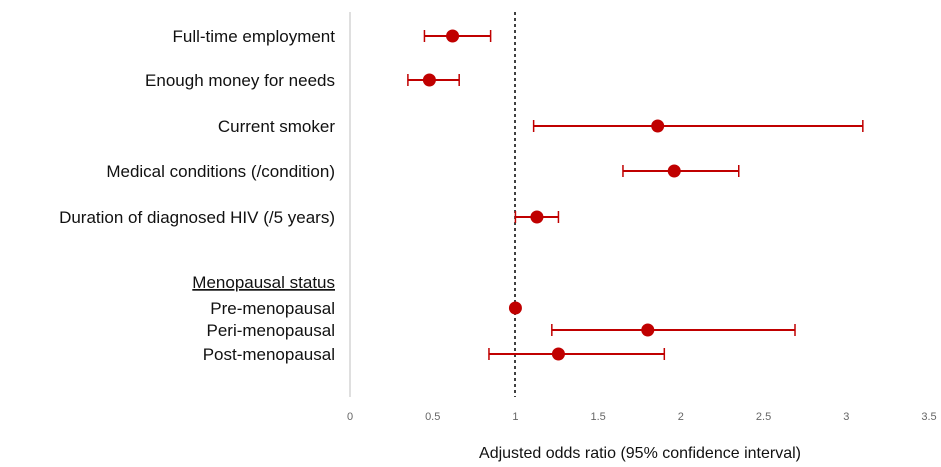  I want to click on x-tick-label: 1.5, so click(597, 417).